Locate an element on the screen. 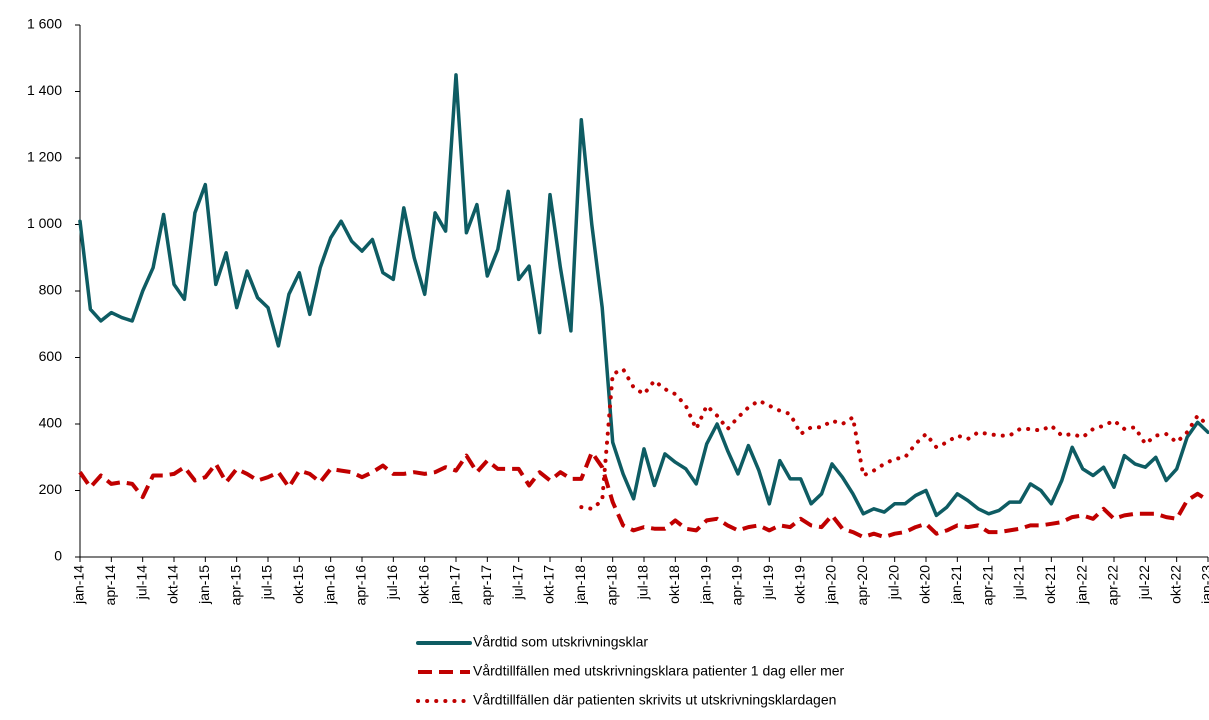 The width and height of the screenshot is (1209, 720). x-tick-label: jan-17 is located at coordinates (455, 585).